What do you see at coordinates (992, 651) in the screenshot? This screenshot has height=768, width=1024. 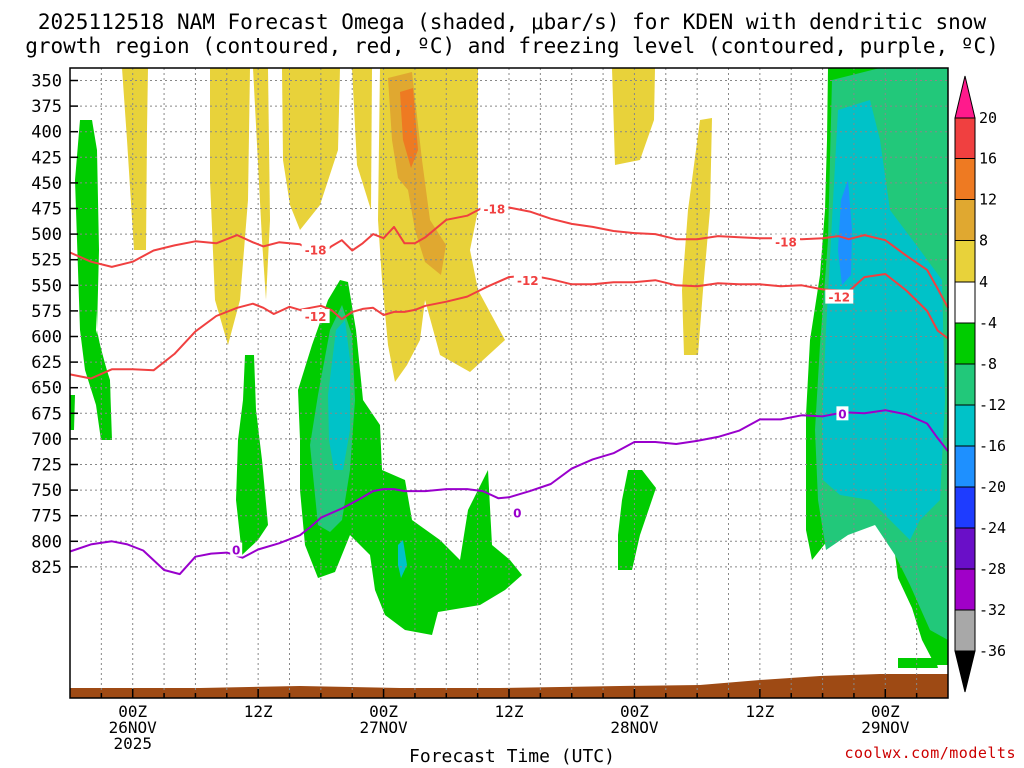 I see `colorbar-label: -36` at bounding box center [992, 651].